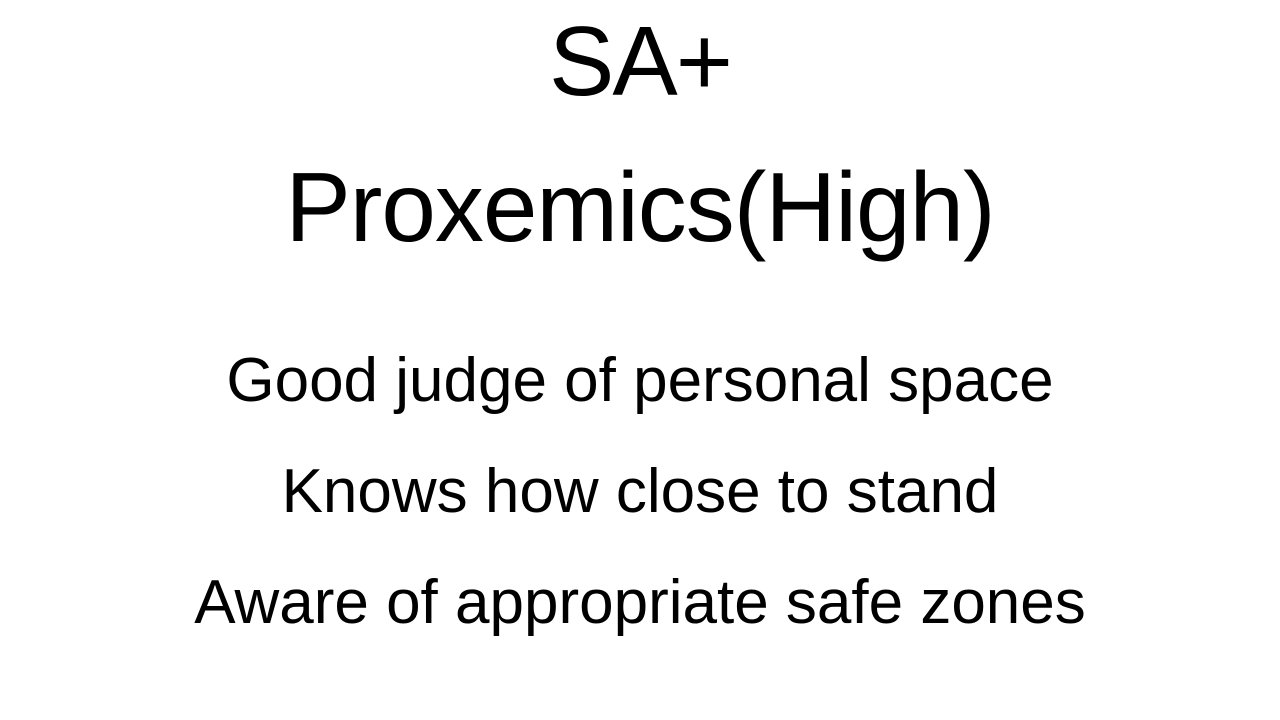  I want to click on body-text-line-1: Good judge of personal space, so click(640, 380).